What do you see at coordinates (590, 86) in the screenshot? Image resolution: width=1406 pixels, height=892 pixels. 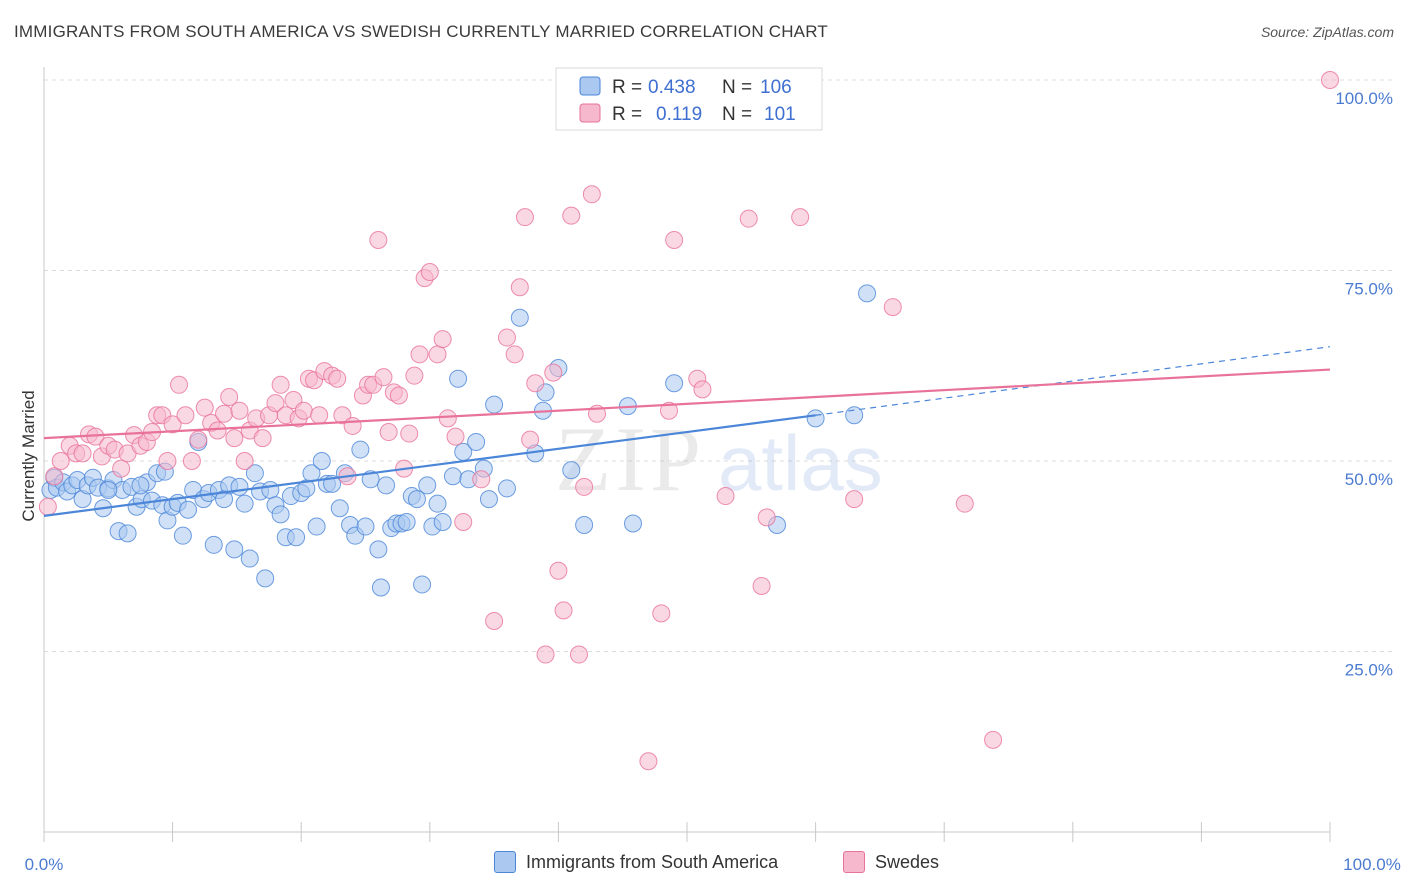 I see `legend-swatch-blue` at bounding box center [590, 86].